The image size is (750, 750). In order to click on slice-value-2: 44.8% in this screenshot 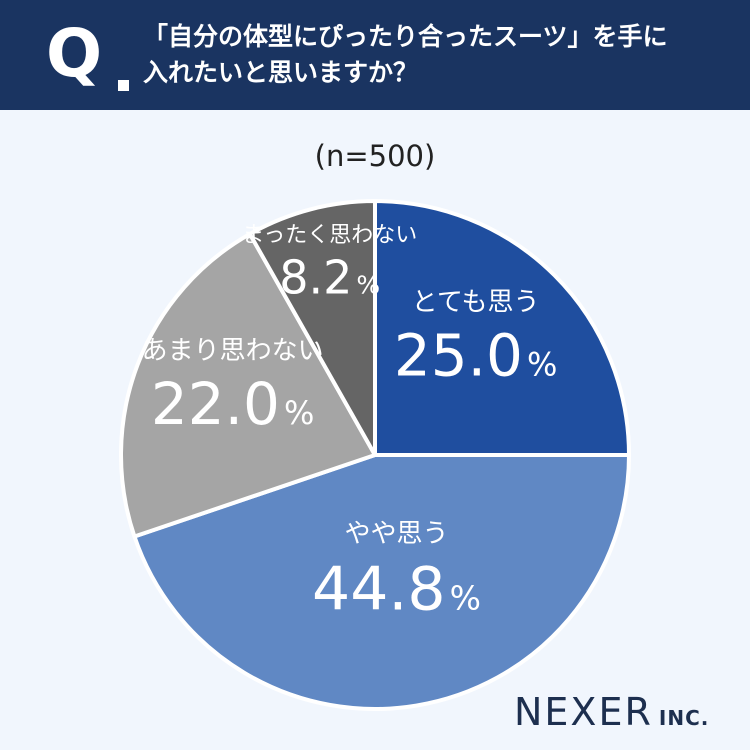, I will do `click(396, 589)`.